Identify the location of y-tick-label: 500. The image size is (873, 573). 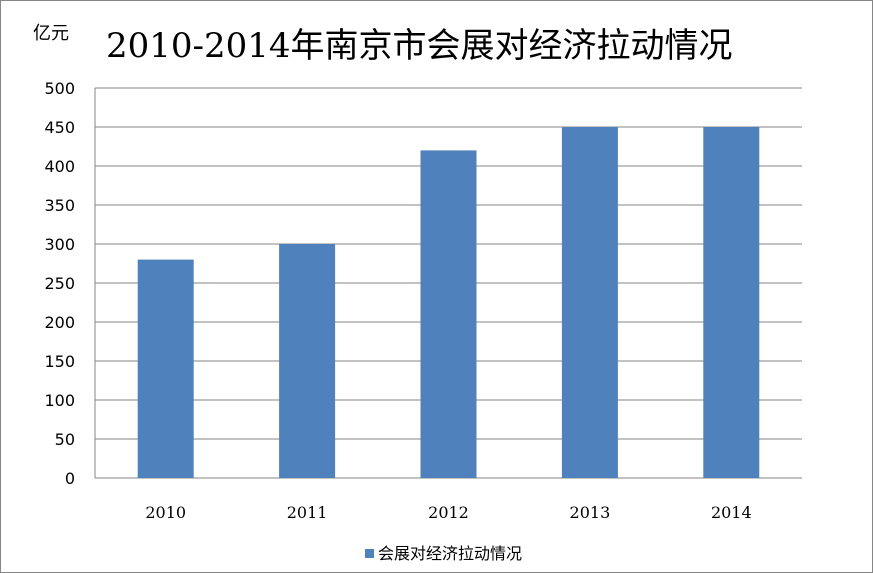
(59, 88).